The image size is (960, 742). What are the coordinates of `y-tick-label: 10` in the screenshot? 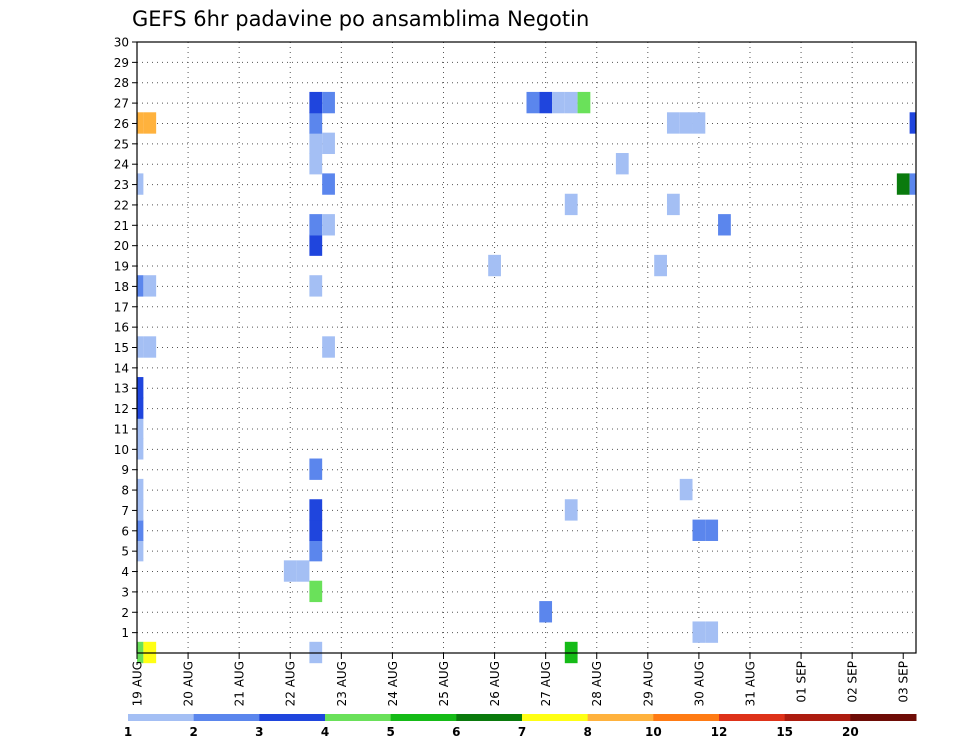 It's located at (121, 450).